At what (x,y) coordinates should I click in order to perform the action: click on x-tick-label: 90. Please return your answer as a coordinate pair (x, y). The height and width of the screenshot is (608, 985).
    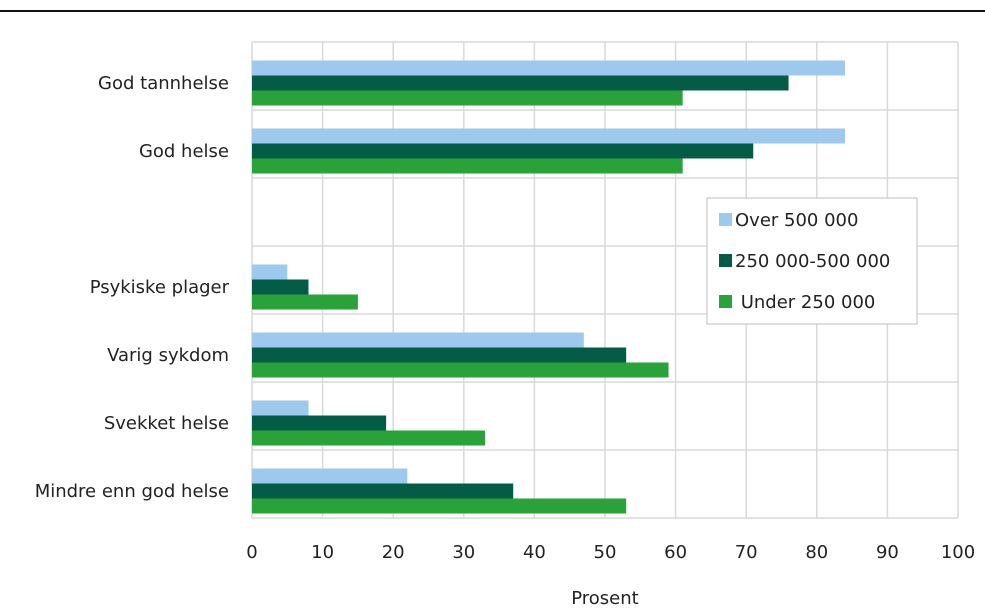
    Looking at the image, I should click on (887, 552).